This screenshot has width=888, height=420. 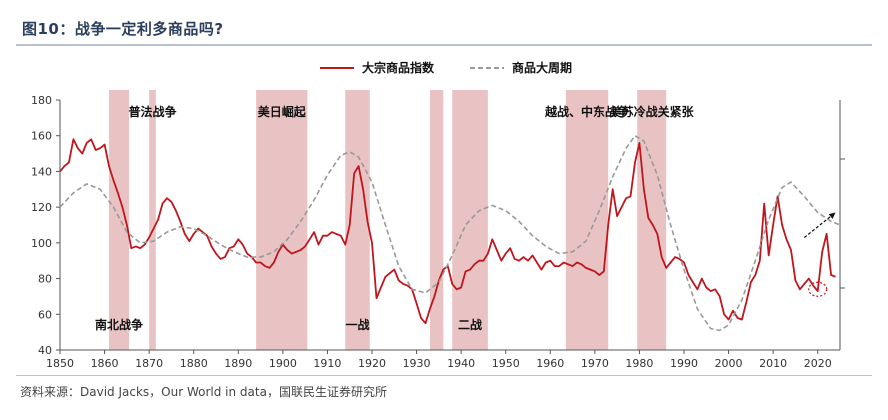 What do you see at coordinates (60, 363) in the screenshot?
I see `x-tick-label: 1850` at bounding box center [60, 363].